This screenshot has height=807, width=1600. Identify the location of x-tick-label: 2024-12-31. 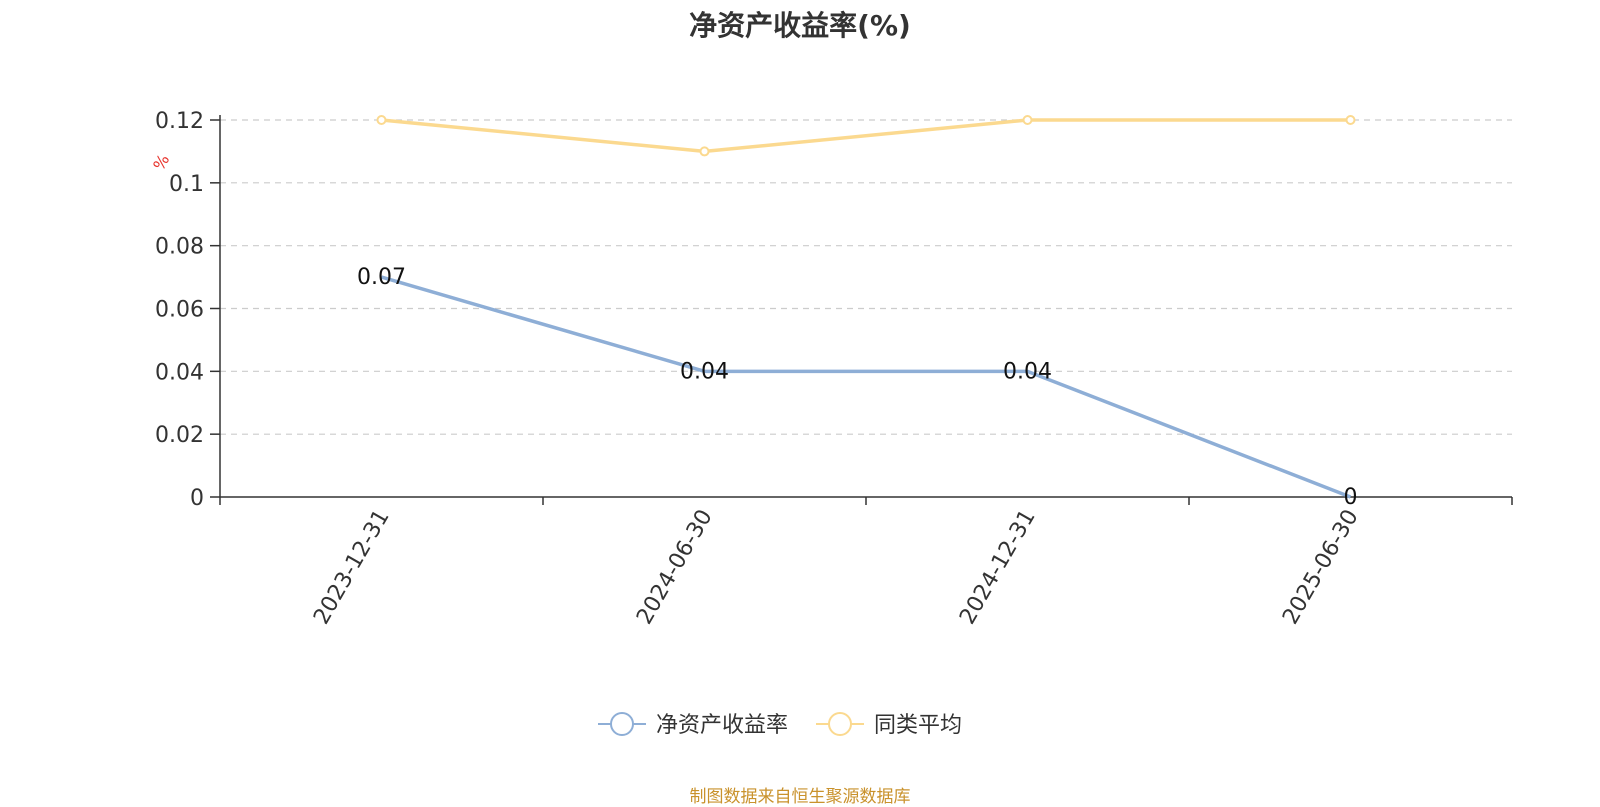
(998, 567).